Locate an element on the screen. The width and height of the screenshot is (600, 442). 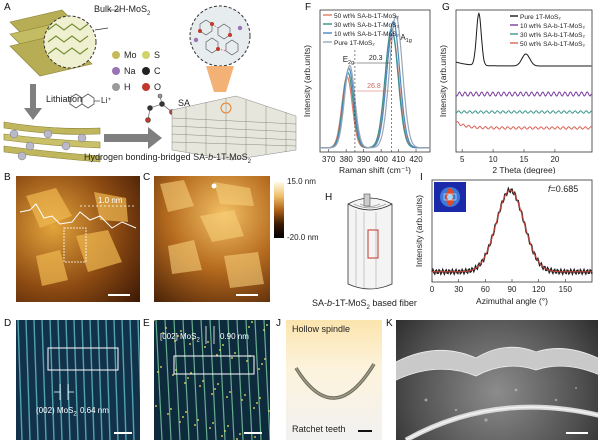
inset-core is located at coordinates (450, 197).